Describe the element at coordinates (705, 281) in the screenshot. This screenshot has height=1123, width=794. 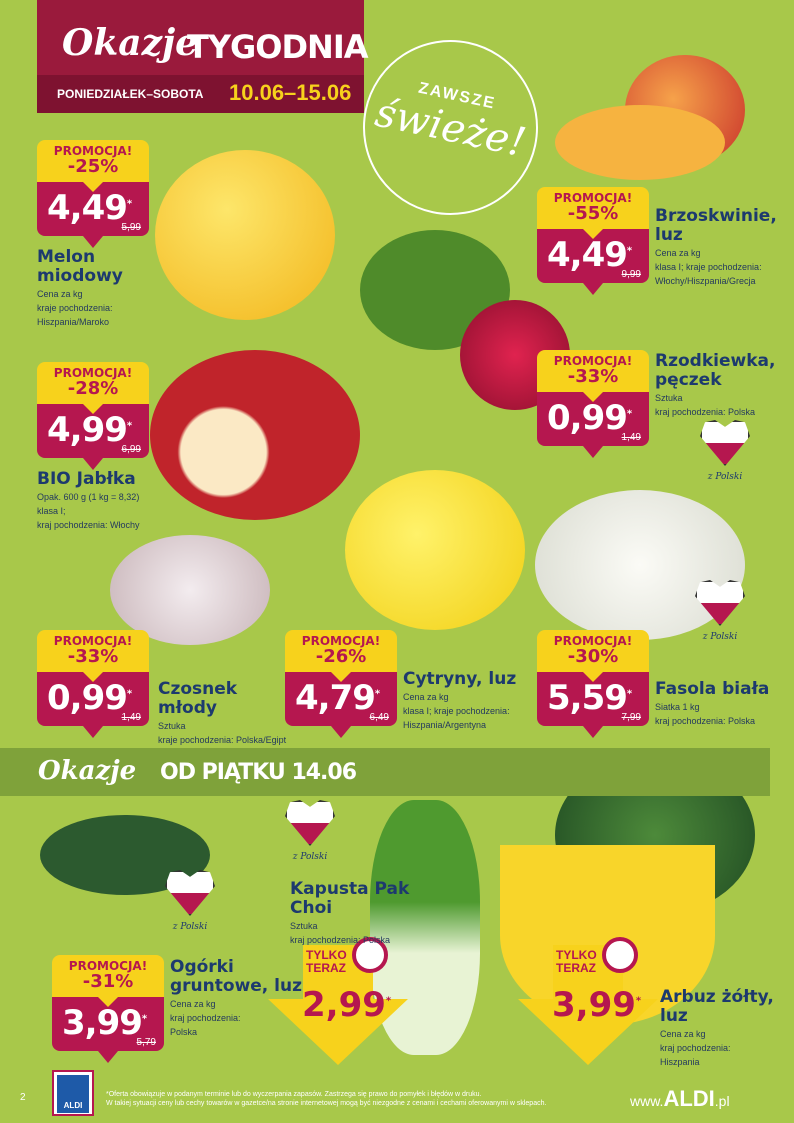
I see `product-detail: Włochy/Hiszpania/Grecja` at that location.